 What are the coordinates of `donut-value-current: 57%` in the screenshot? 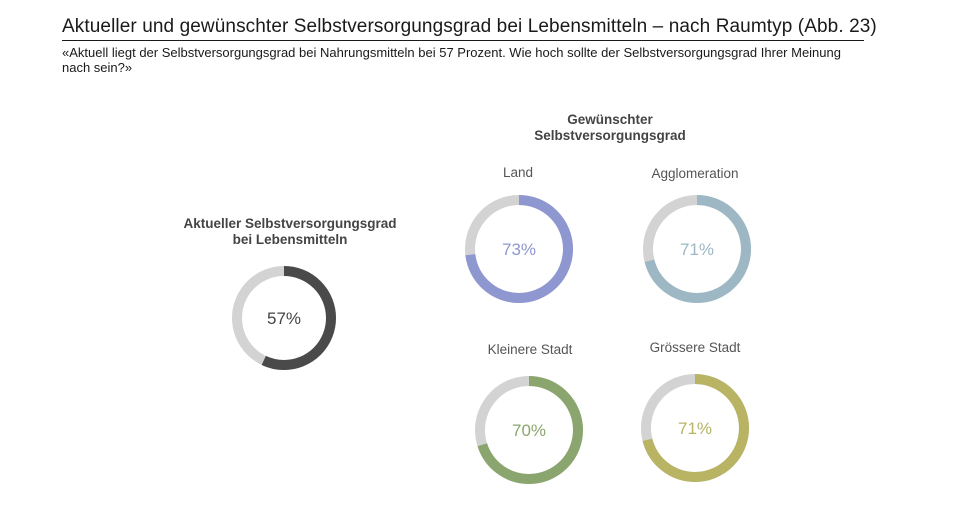 It's located at (284, 318).